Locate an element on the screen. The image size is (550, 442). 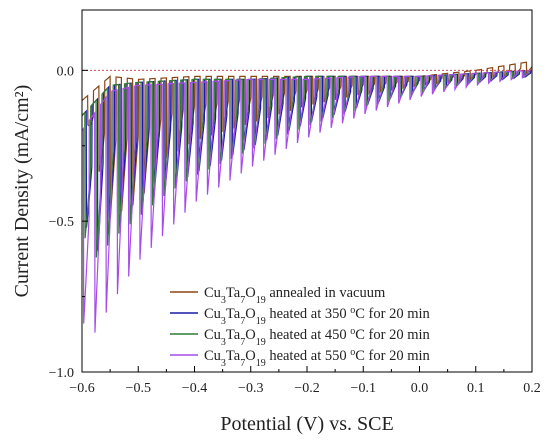
y-tick-label: −0.5 is located at coordinates (61, 222).